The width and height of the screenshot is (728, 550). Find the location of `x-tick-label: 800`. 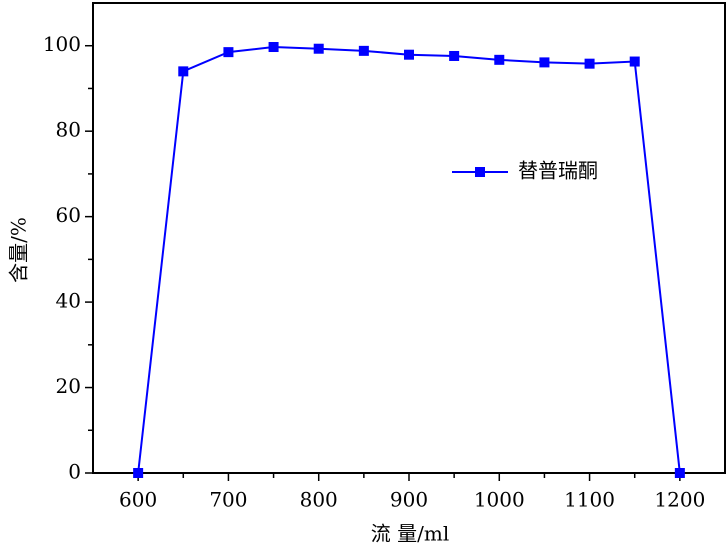

x-tick-label: 800 is located at coordinates (319, 500).